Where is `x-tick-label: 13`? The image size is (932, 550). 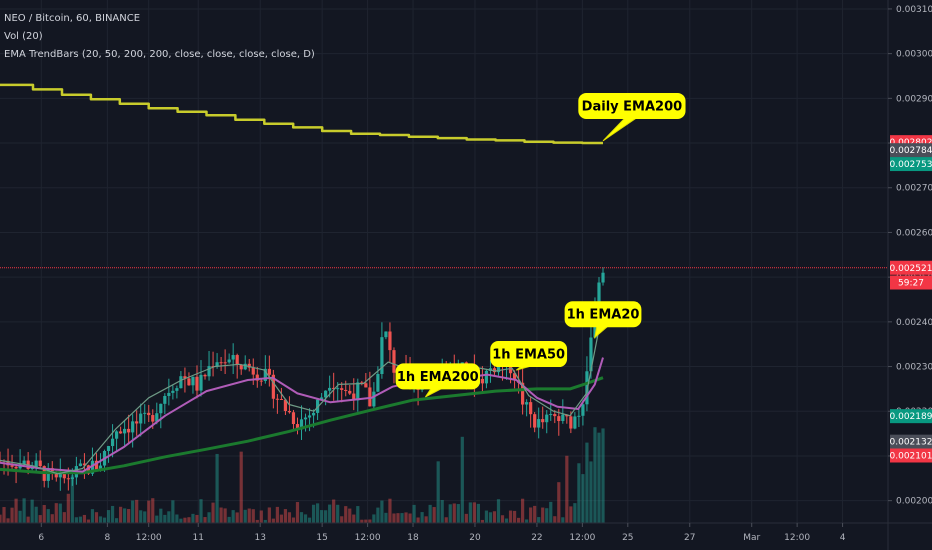
x-tick-label: 13 is located at coordinates (259, 538).